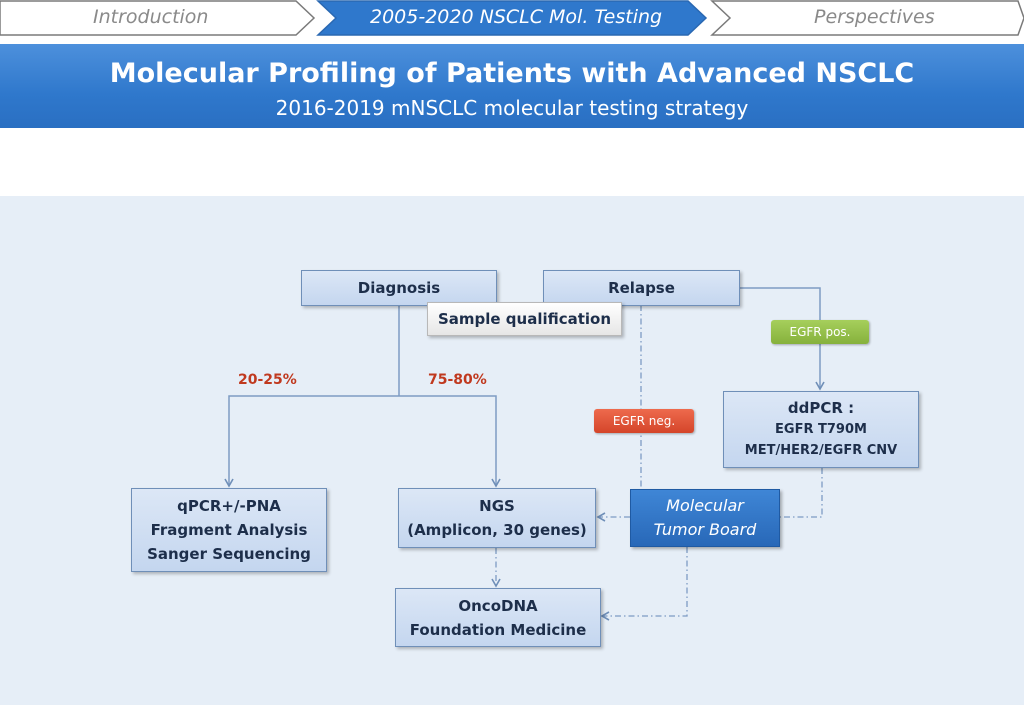  I want to click on percent-left-label: 20-25%, so click(267, 380).